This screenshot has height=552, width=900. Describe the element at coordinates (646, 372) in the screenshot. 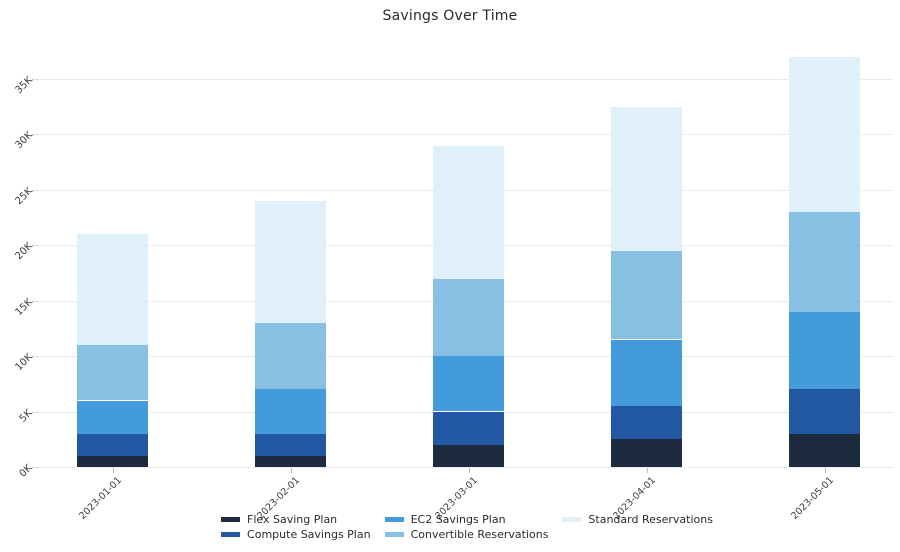

I see `bar-segment-2023-04-01-ec2-savings-plan` at that location.